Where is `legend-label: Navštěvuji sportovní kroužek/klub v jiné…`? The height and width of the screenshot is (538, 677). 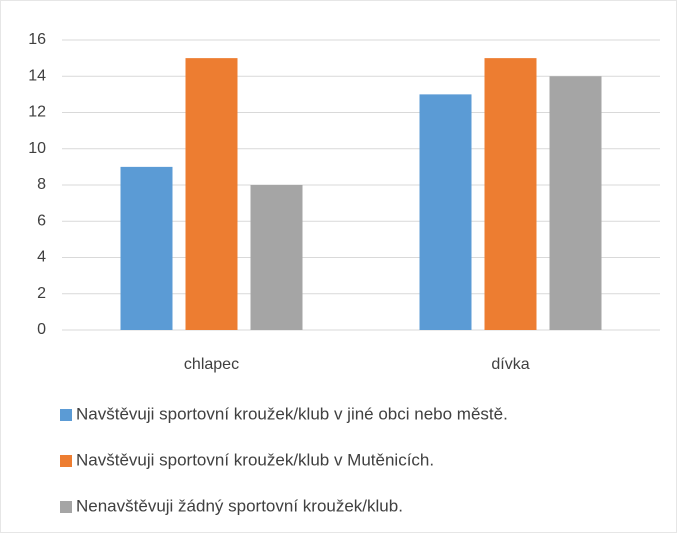 legend-label: Navštěvuji sportovní kroužek/klub v jiné… is located at coordinates (292, 413).